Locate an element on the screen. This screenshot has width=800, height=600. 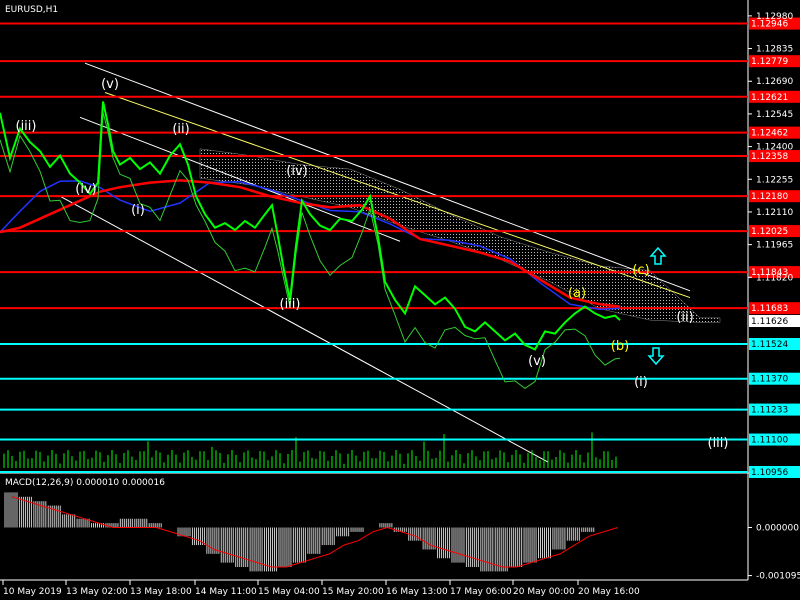
current-price-tag is located at coordinates (774, 321).